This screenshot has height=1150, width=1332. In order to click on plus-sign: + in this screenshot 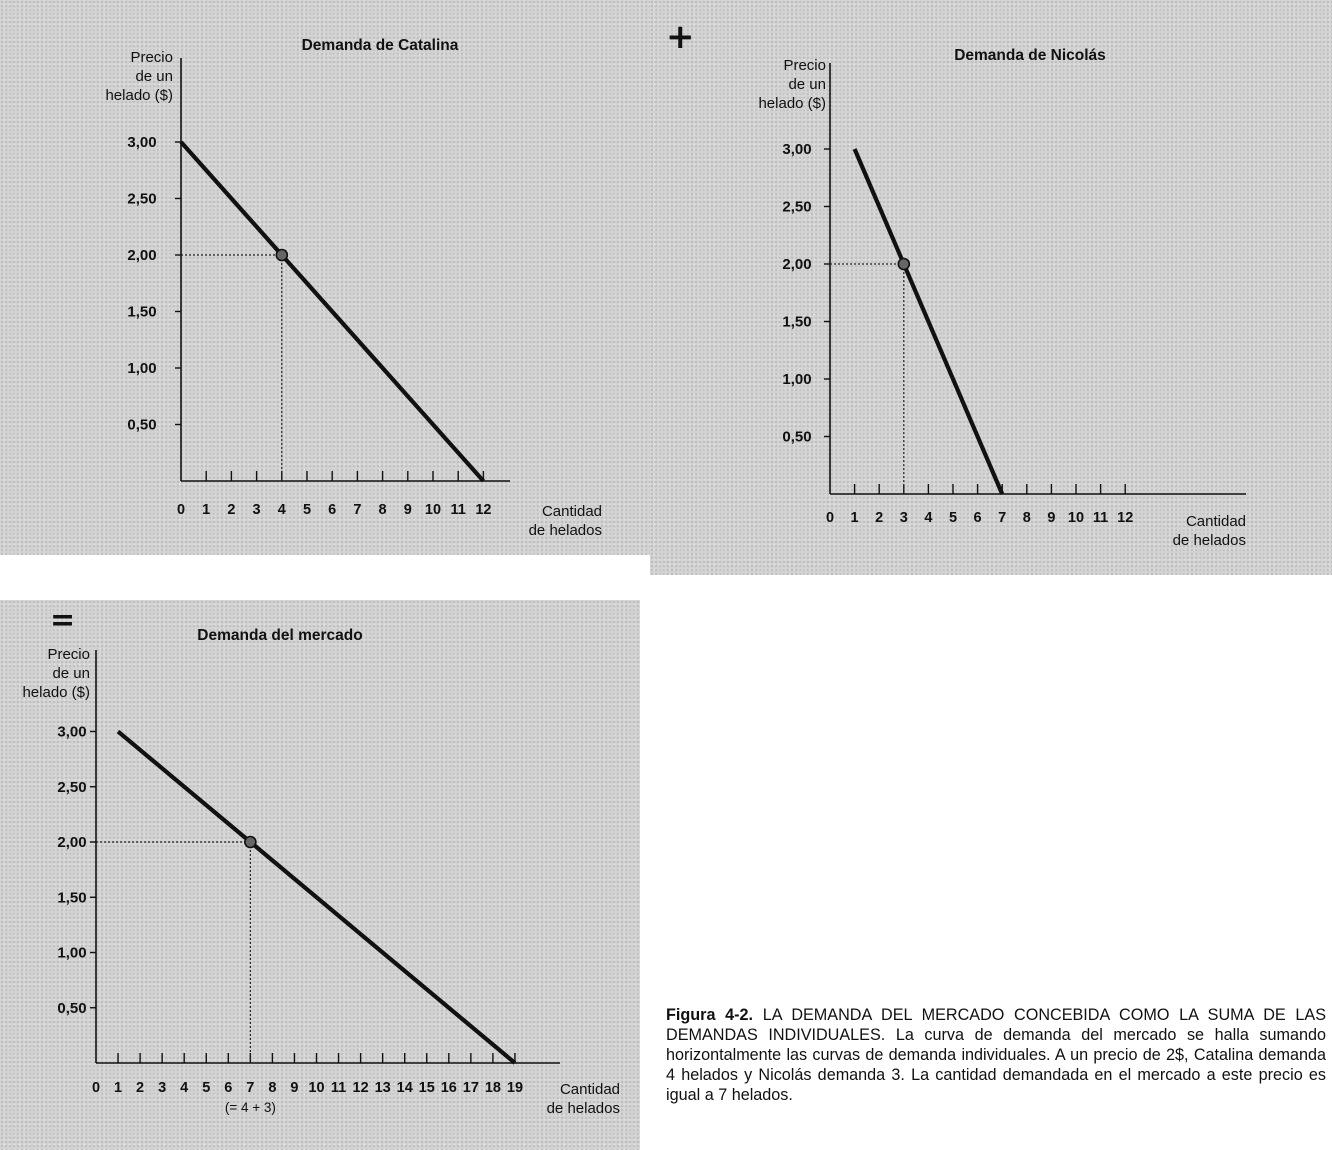, I will do `click(680, 37)`.